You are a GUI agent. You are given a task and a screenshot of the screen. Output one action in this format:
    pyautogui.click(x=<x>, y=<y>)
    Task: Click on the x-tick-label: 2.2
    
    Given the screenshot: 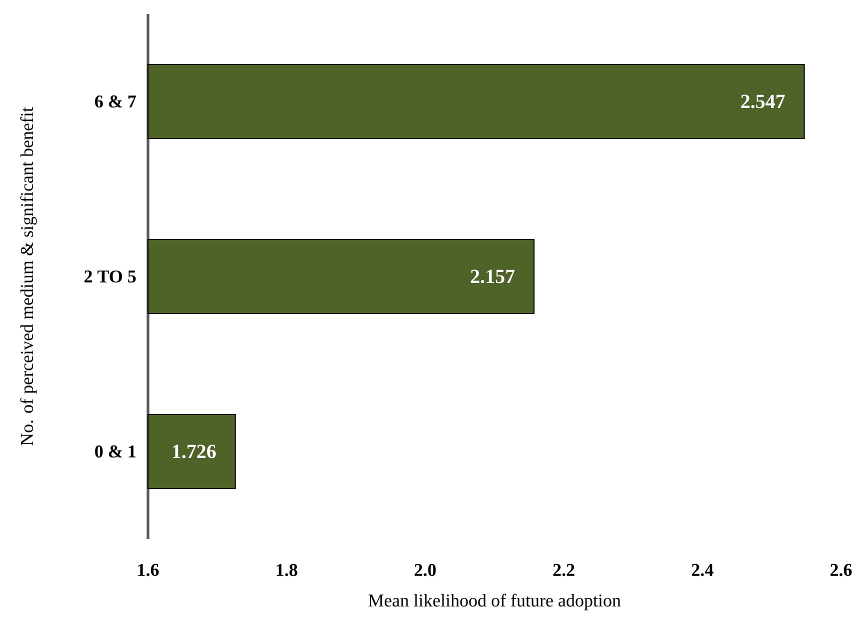 What is the action you would take?
    pyautogui.click(x=563, y=570)
    